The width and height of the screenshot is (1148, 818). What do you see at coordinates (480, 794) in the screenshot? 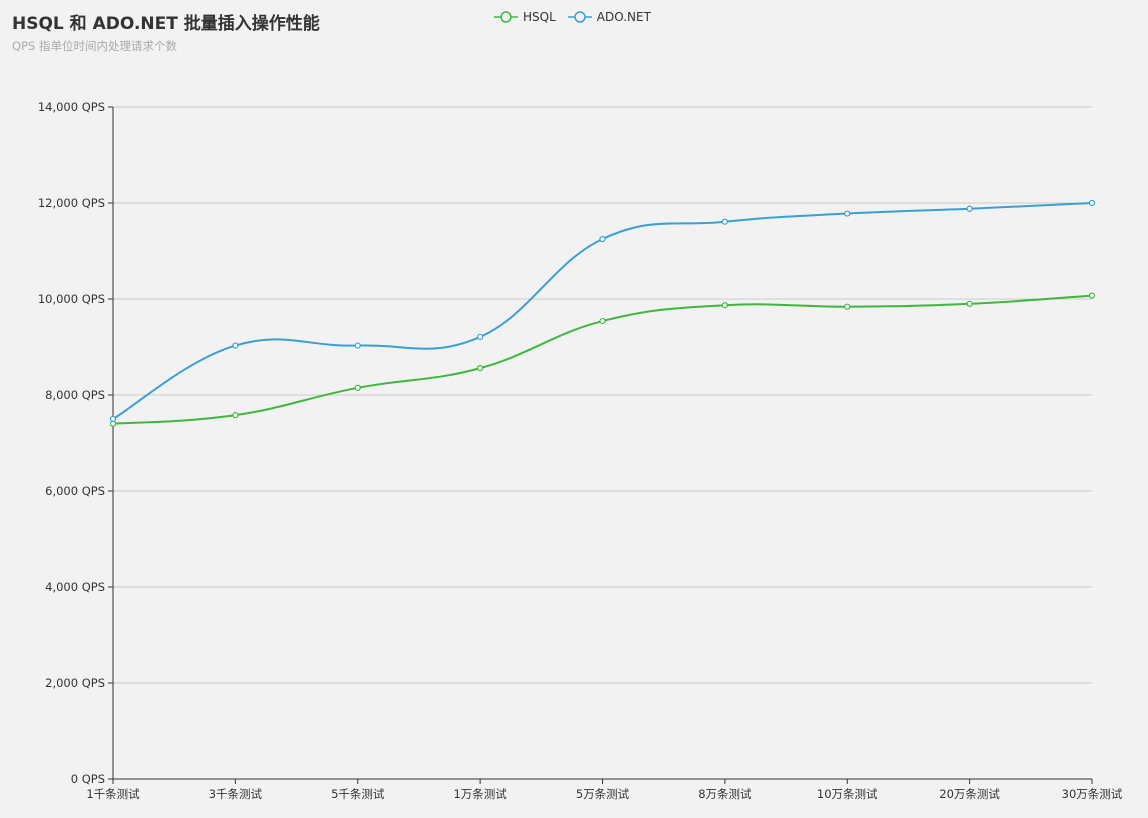
I see `x-tick-label: 1万条测试` at bounding box center [480, 794].